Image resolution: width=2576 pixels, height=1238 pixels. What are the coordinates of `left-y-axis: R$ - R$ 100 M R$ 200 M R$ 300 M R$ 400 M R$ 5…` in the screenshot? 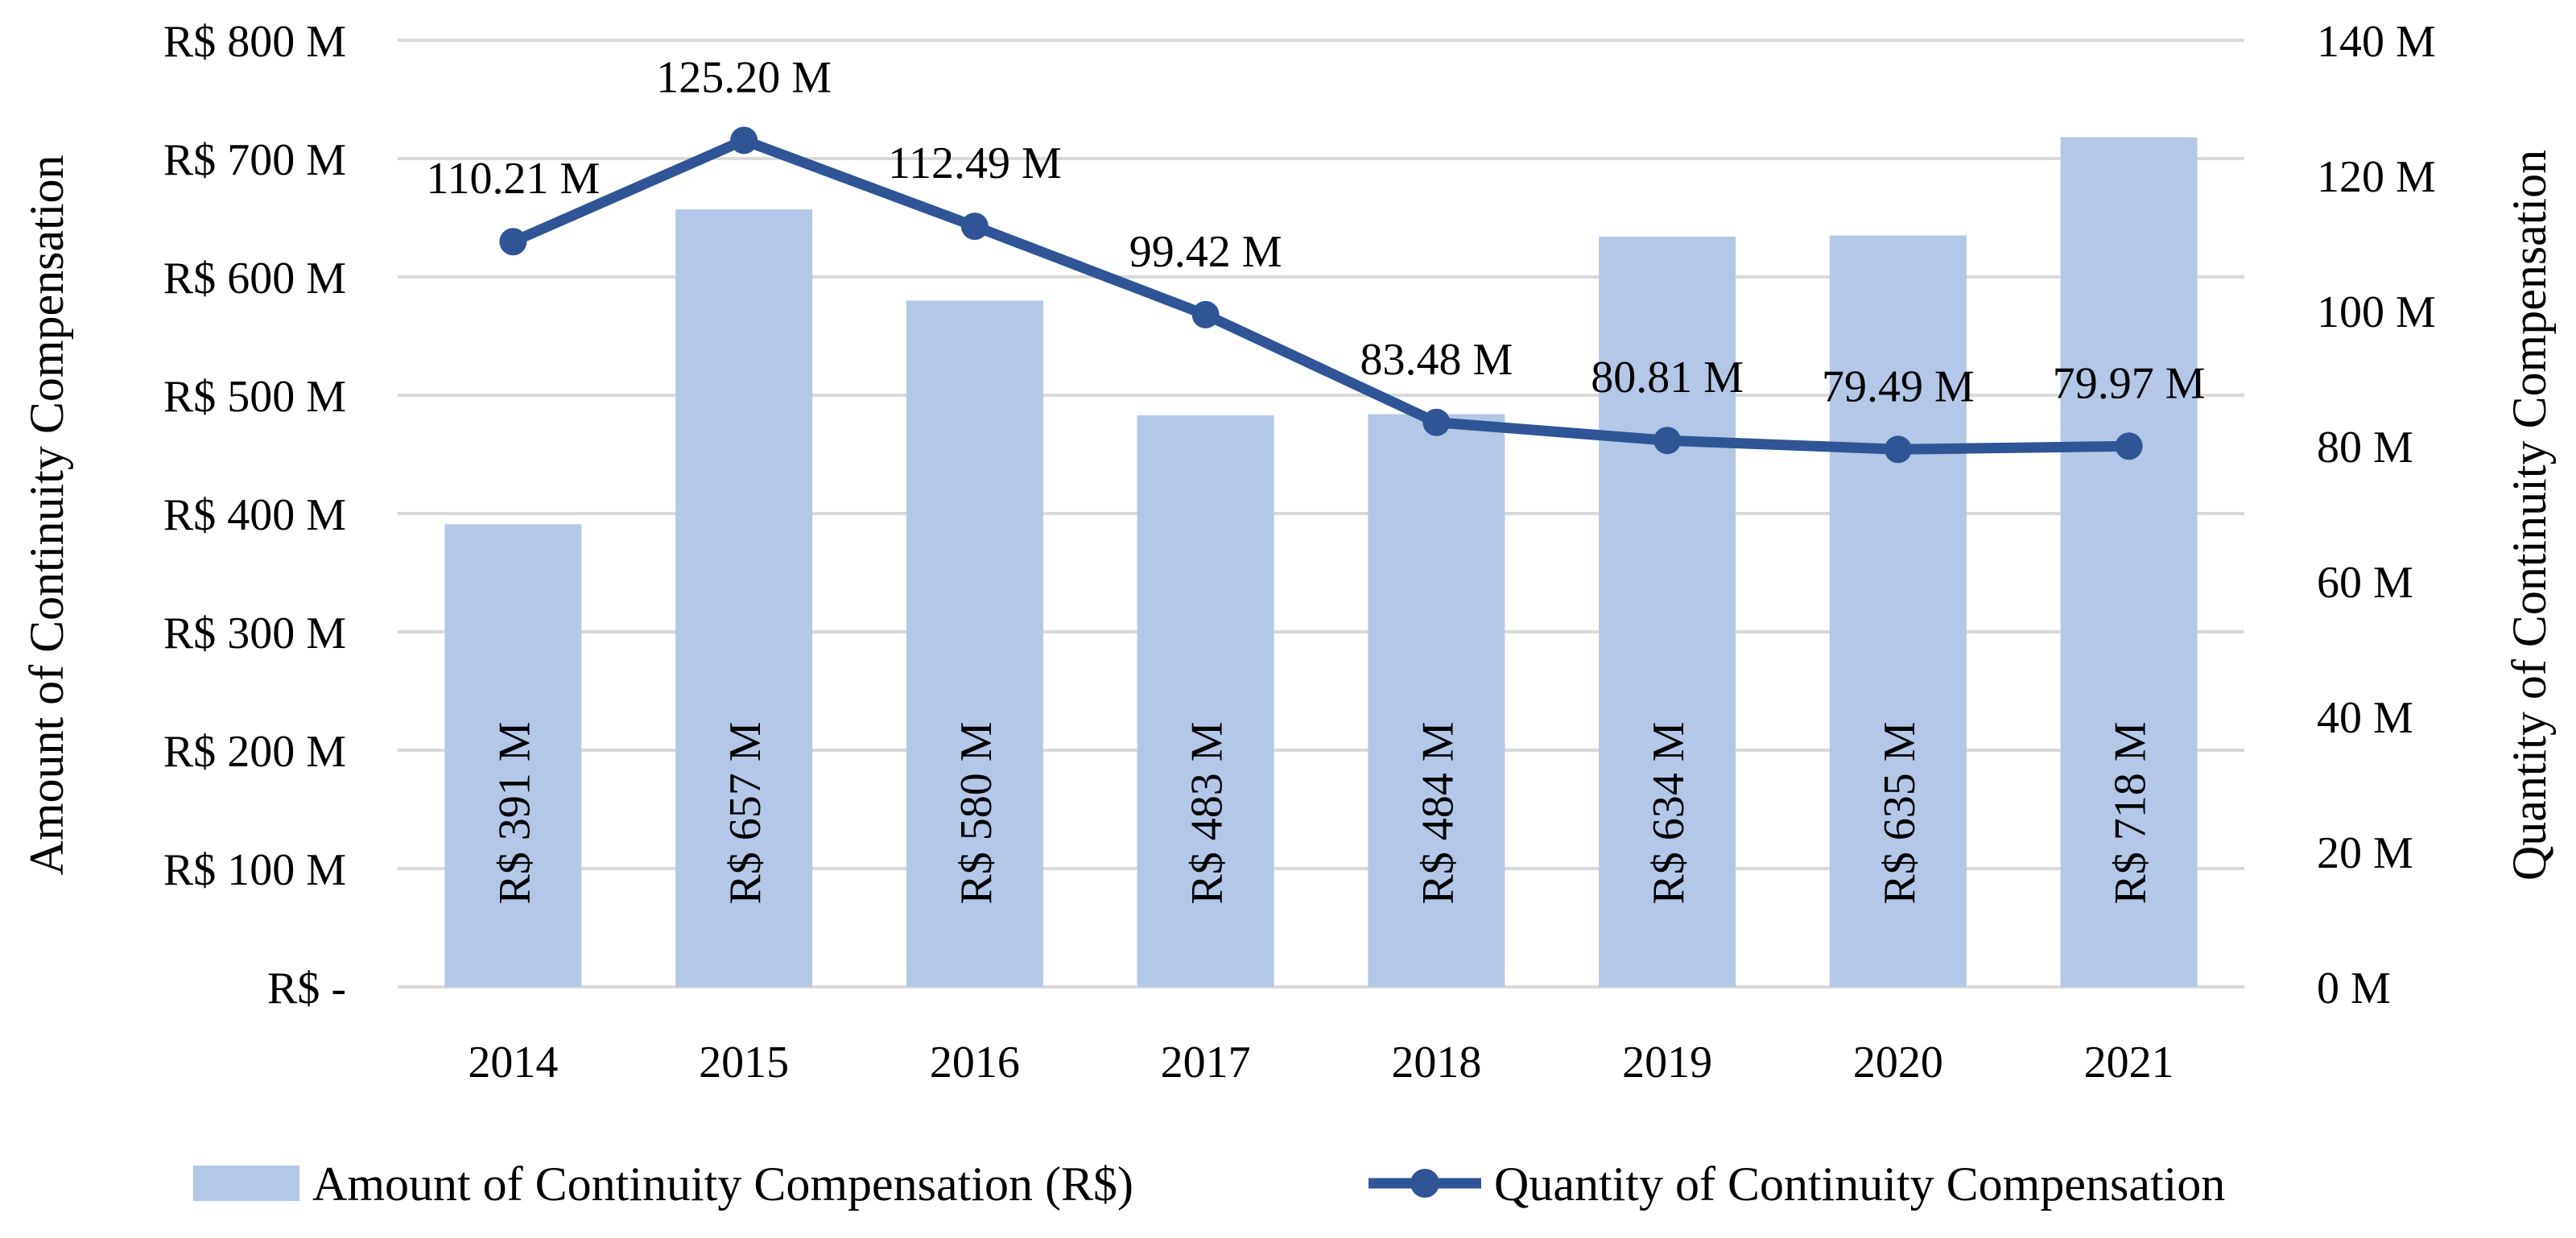 It's located at (254, 515).